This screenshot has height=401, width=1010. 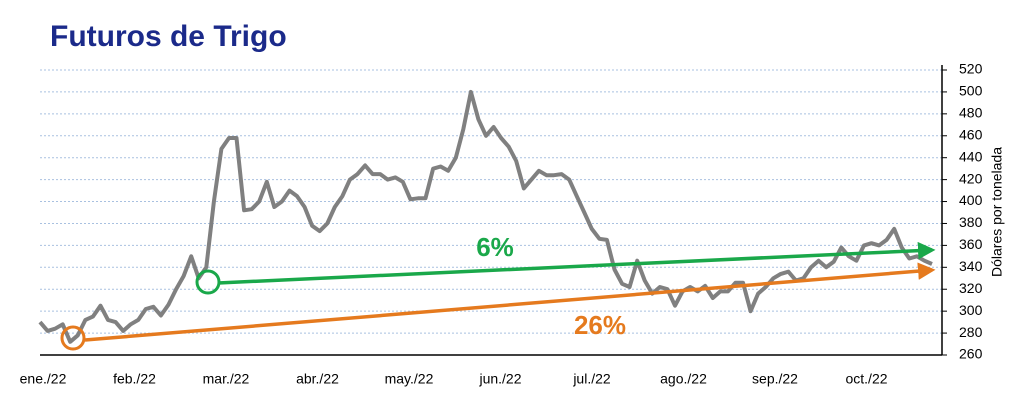 I want to click on y-tick-label: 340, so click(x=971, y=266).